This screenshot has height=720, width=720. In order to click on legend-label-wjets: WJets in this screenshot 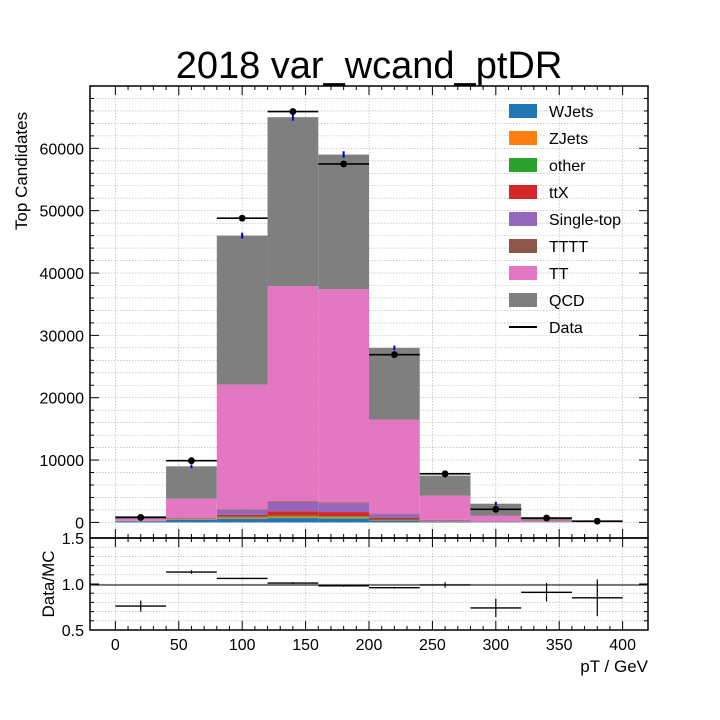, I will do `click(571, 112)`.